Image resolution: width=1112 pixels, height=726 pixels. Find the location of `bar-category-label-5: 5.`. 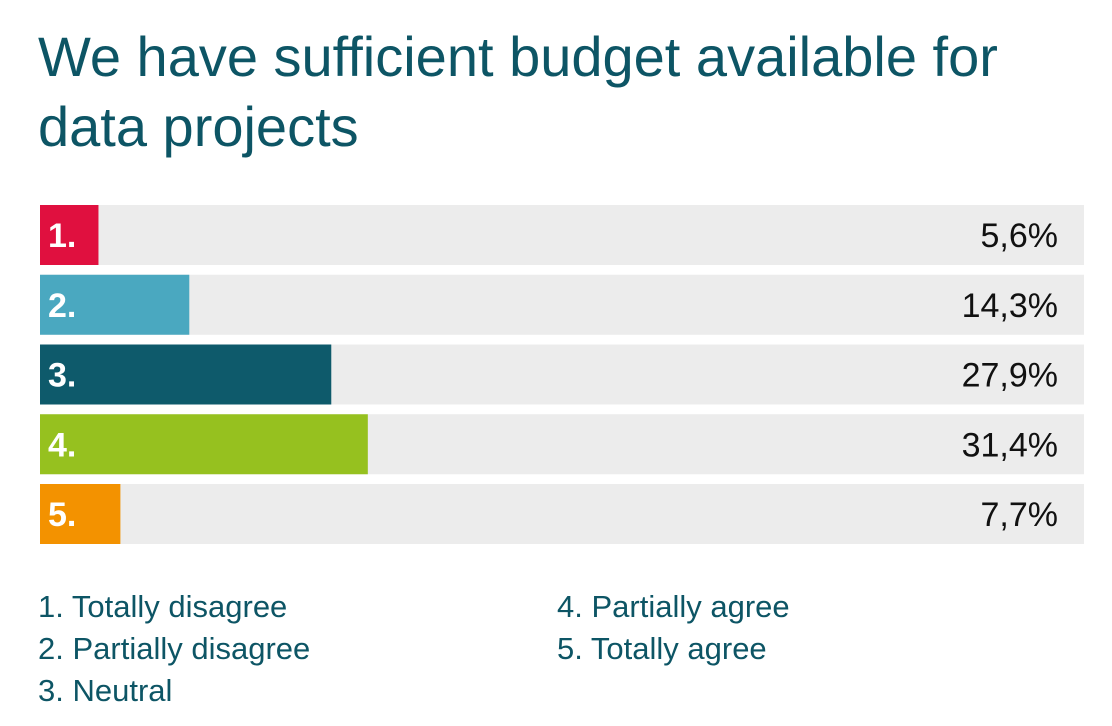

bar-category-label-5: 5. is located at coordinates (62, 515).